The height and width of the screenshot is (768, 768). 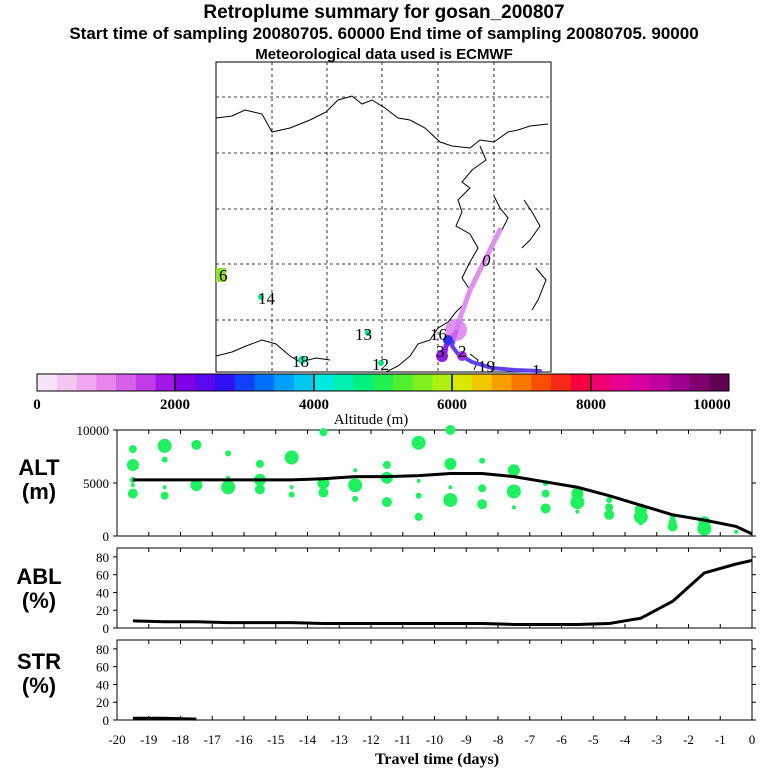 What do you see at coordinates (380, 315) in the screenshot?
I see `map-point-labels: 0 6 14 13 16 3 2 18 12 19 1` at bounding box center [380, 315].